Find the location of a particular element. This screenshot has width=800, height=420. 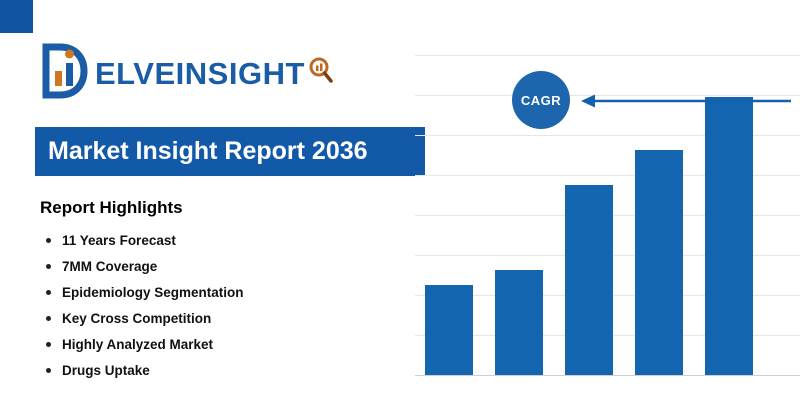

cagr-arrow-icon is located at coordinates (686, 101).